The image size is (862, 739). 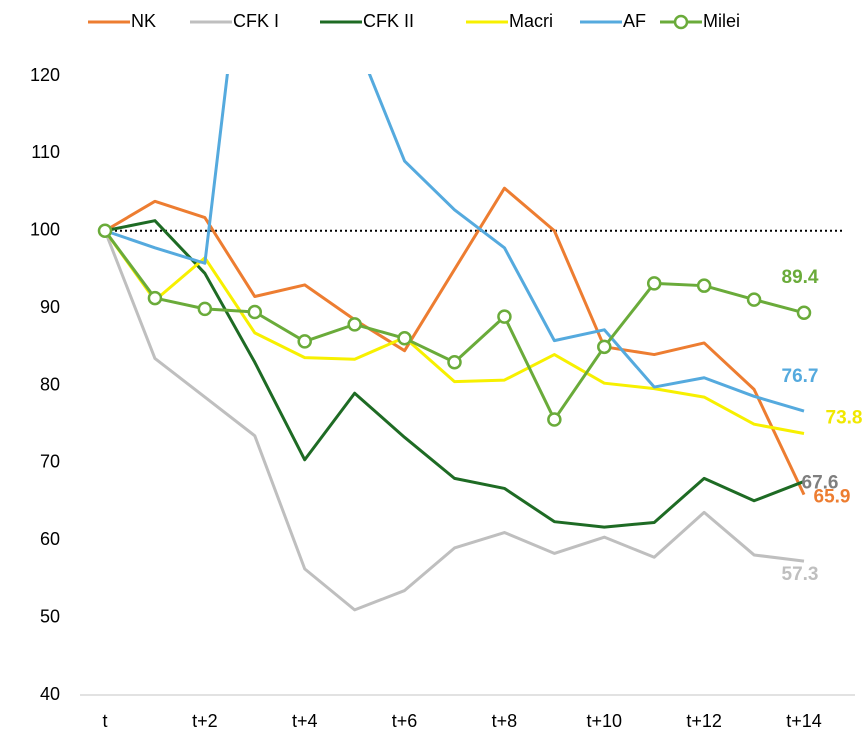 What do you see at coordinates (844, 417) in the screenshot?
I see `data-label: 73.8` at bounding box center [844, 417].